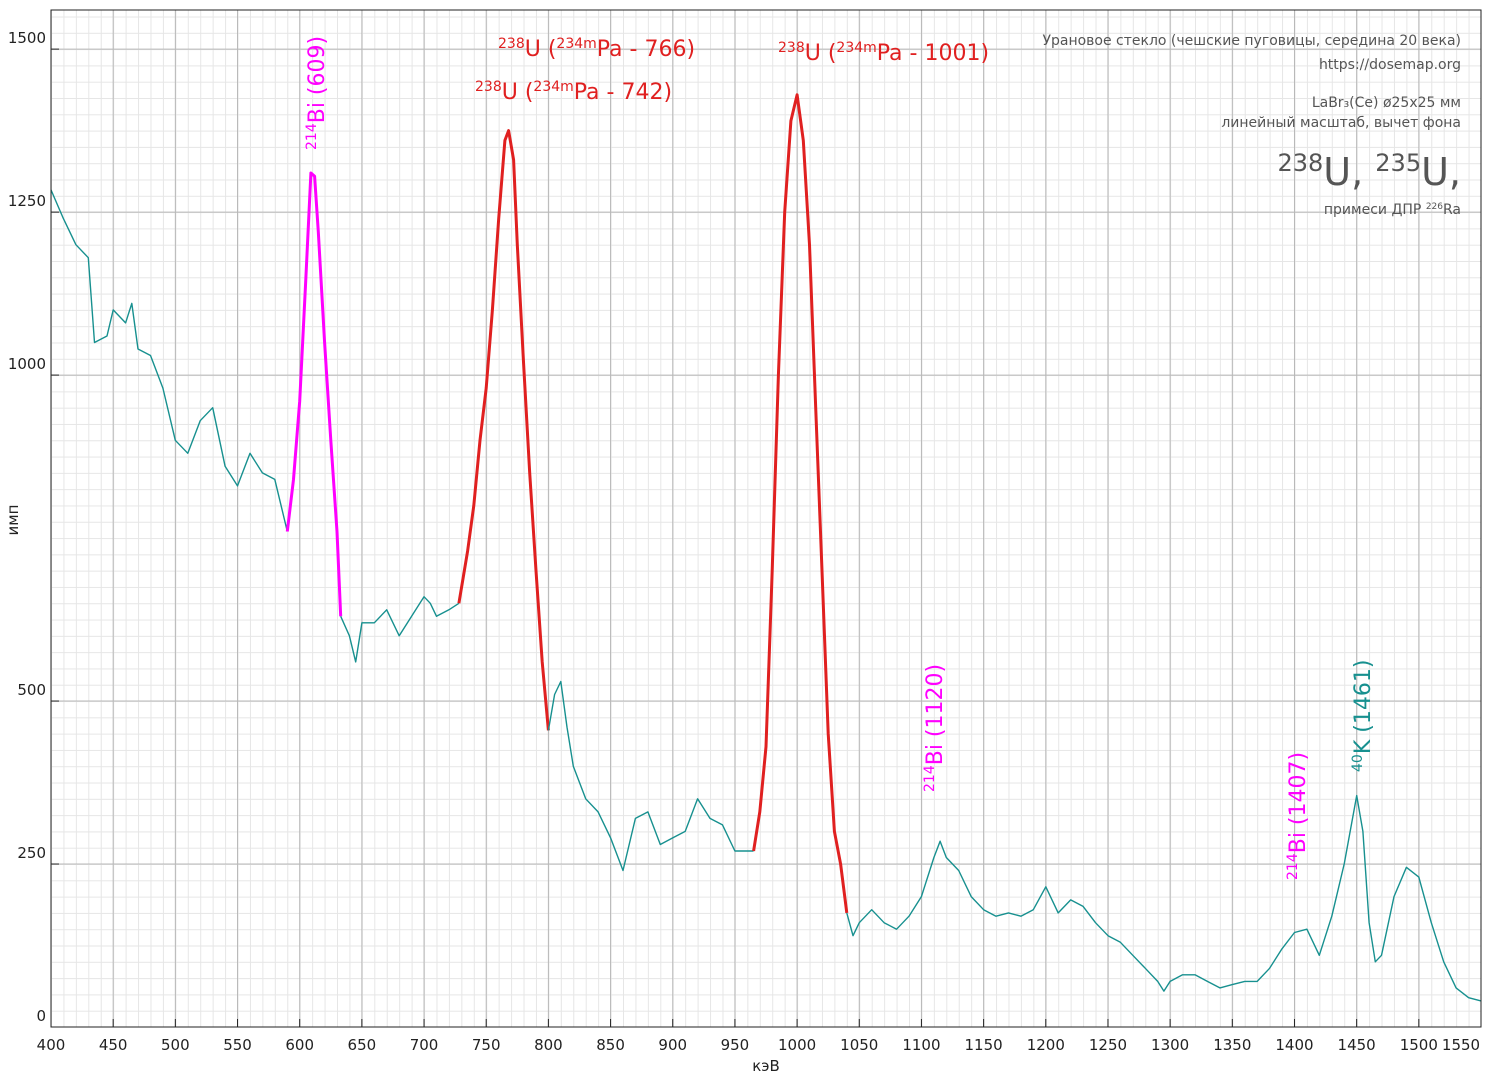 This screenshot has width=1491, height=1080. I want to click on y-axis-label: имп, so click(13, 520).